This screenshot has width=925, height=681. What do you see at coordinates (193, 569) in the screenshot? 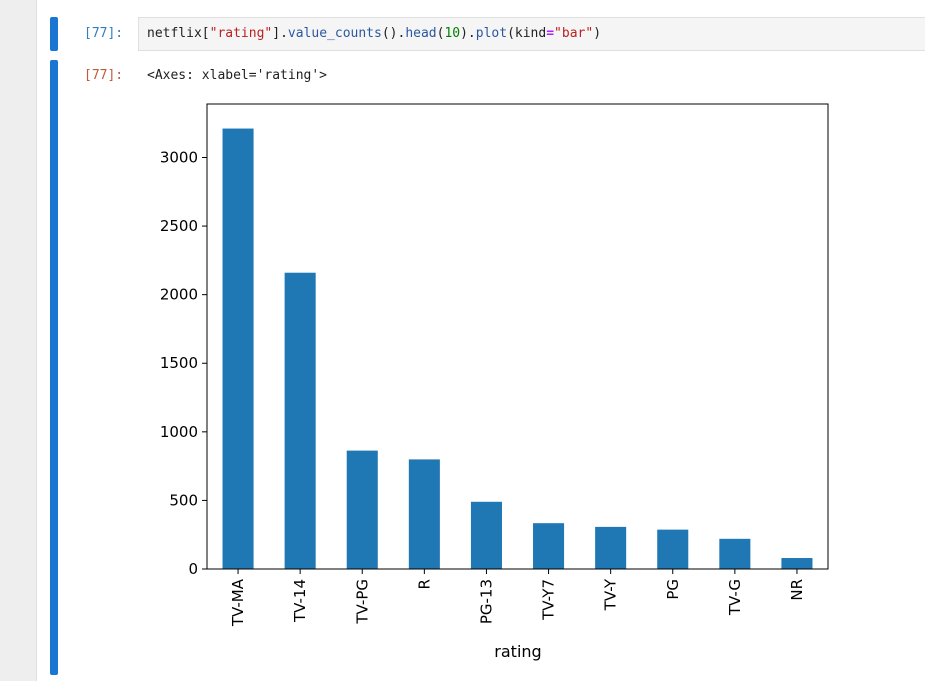
I see `y-tick-label: 0` at bounding box center [193, 569].